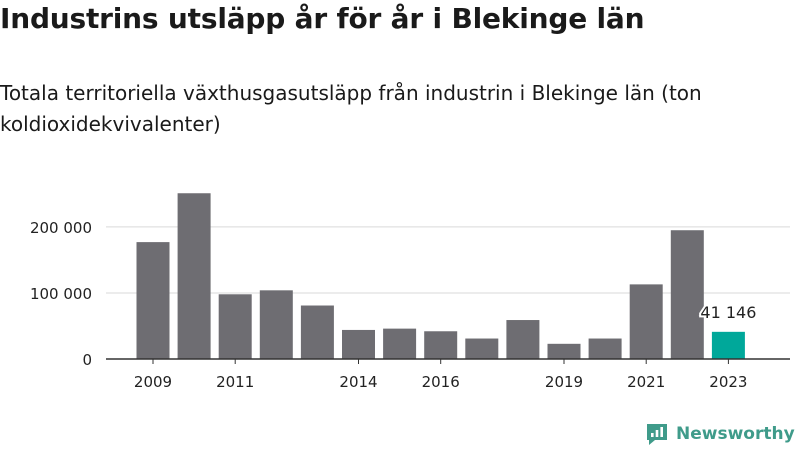 The image size is (800, 450). Describe the element at coordinates (61, 294) in the screenshot. I see `y-tick-label: 100 000` at that location.